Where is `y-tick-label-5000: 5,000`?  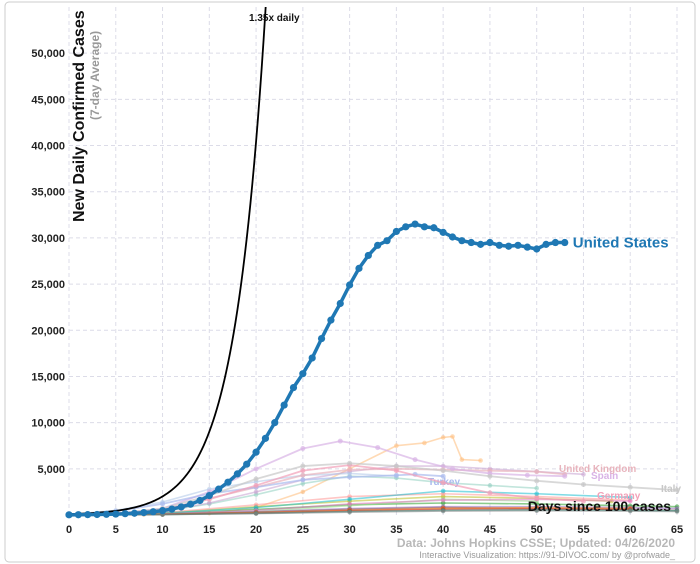
y-tick-label-5000: 5,000 is located at coordinates (51, 470).